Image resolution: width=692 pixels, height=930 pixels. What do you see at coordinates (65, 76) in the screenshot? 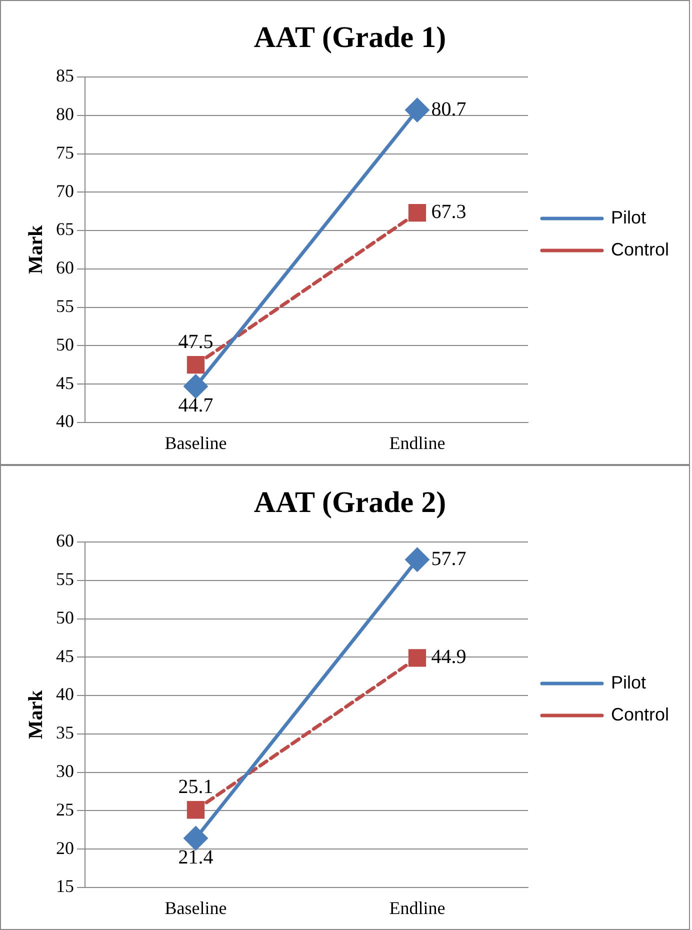
I see `y-tick-label: 85` at bounding box center [65, 76].